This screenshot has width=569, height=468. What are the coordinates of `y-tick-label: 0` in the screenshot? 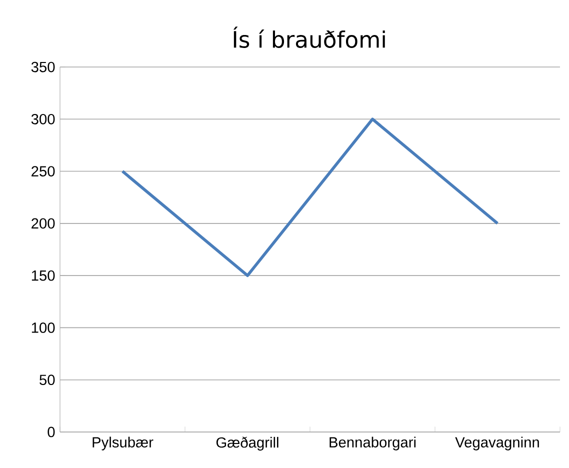 It's located at (51, 432).